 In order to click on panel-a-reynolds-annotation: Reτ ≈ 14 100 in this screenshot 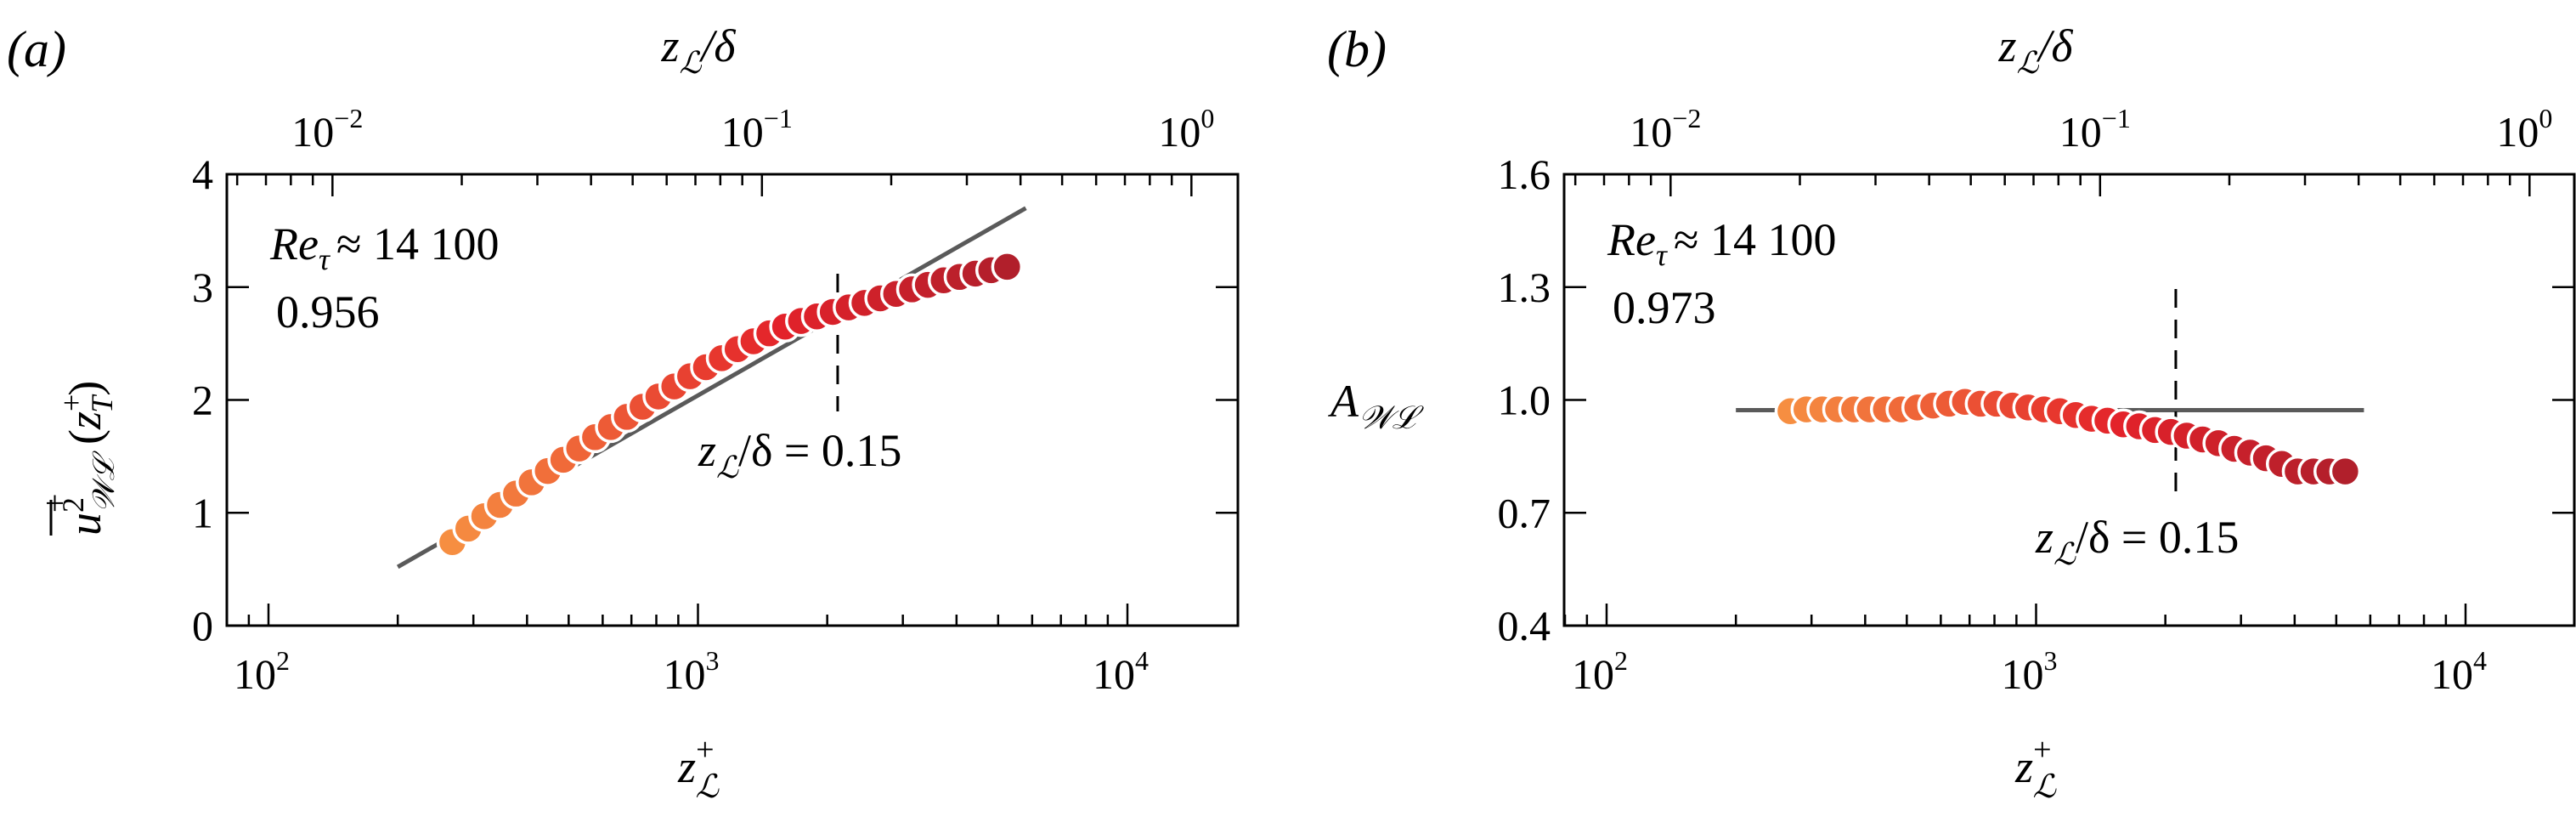, I will do `click(384, 247)`.